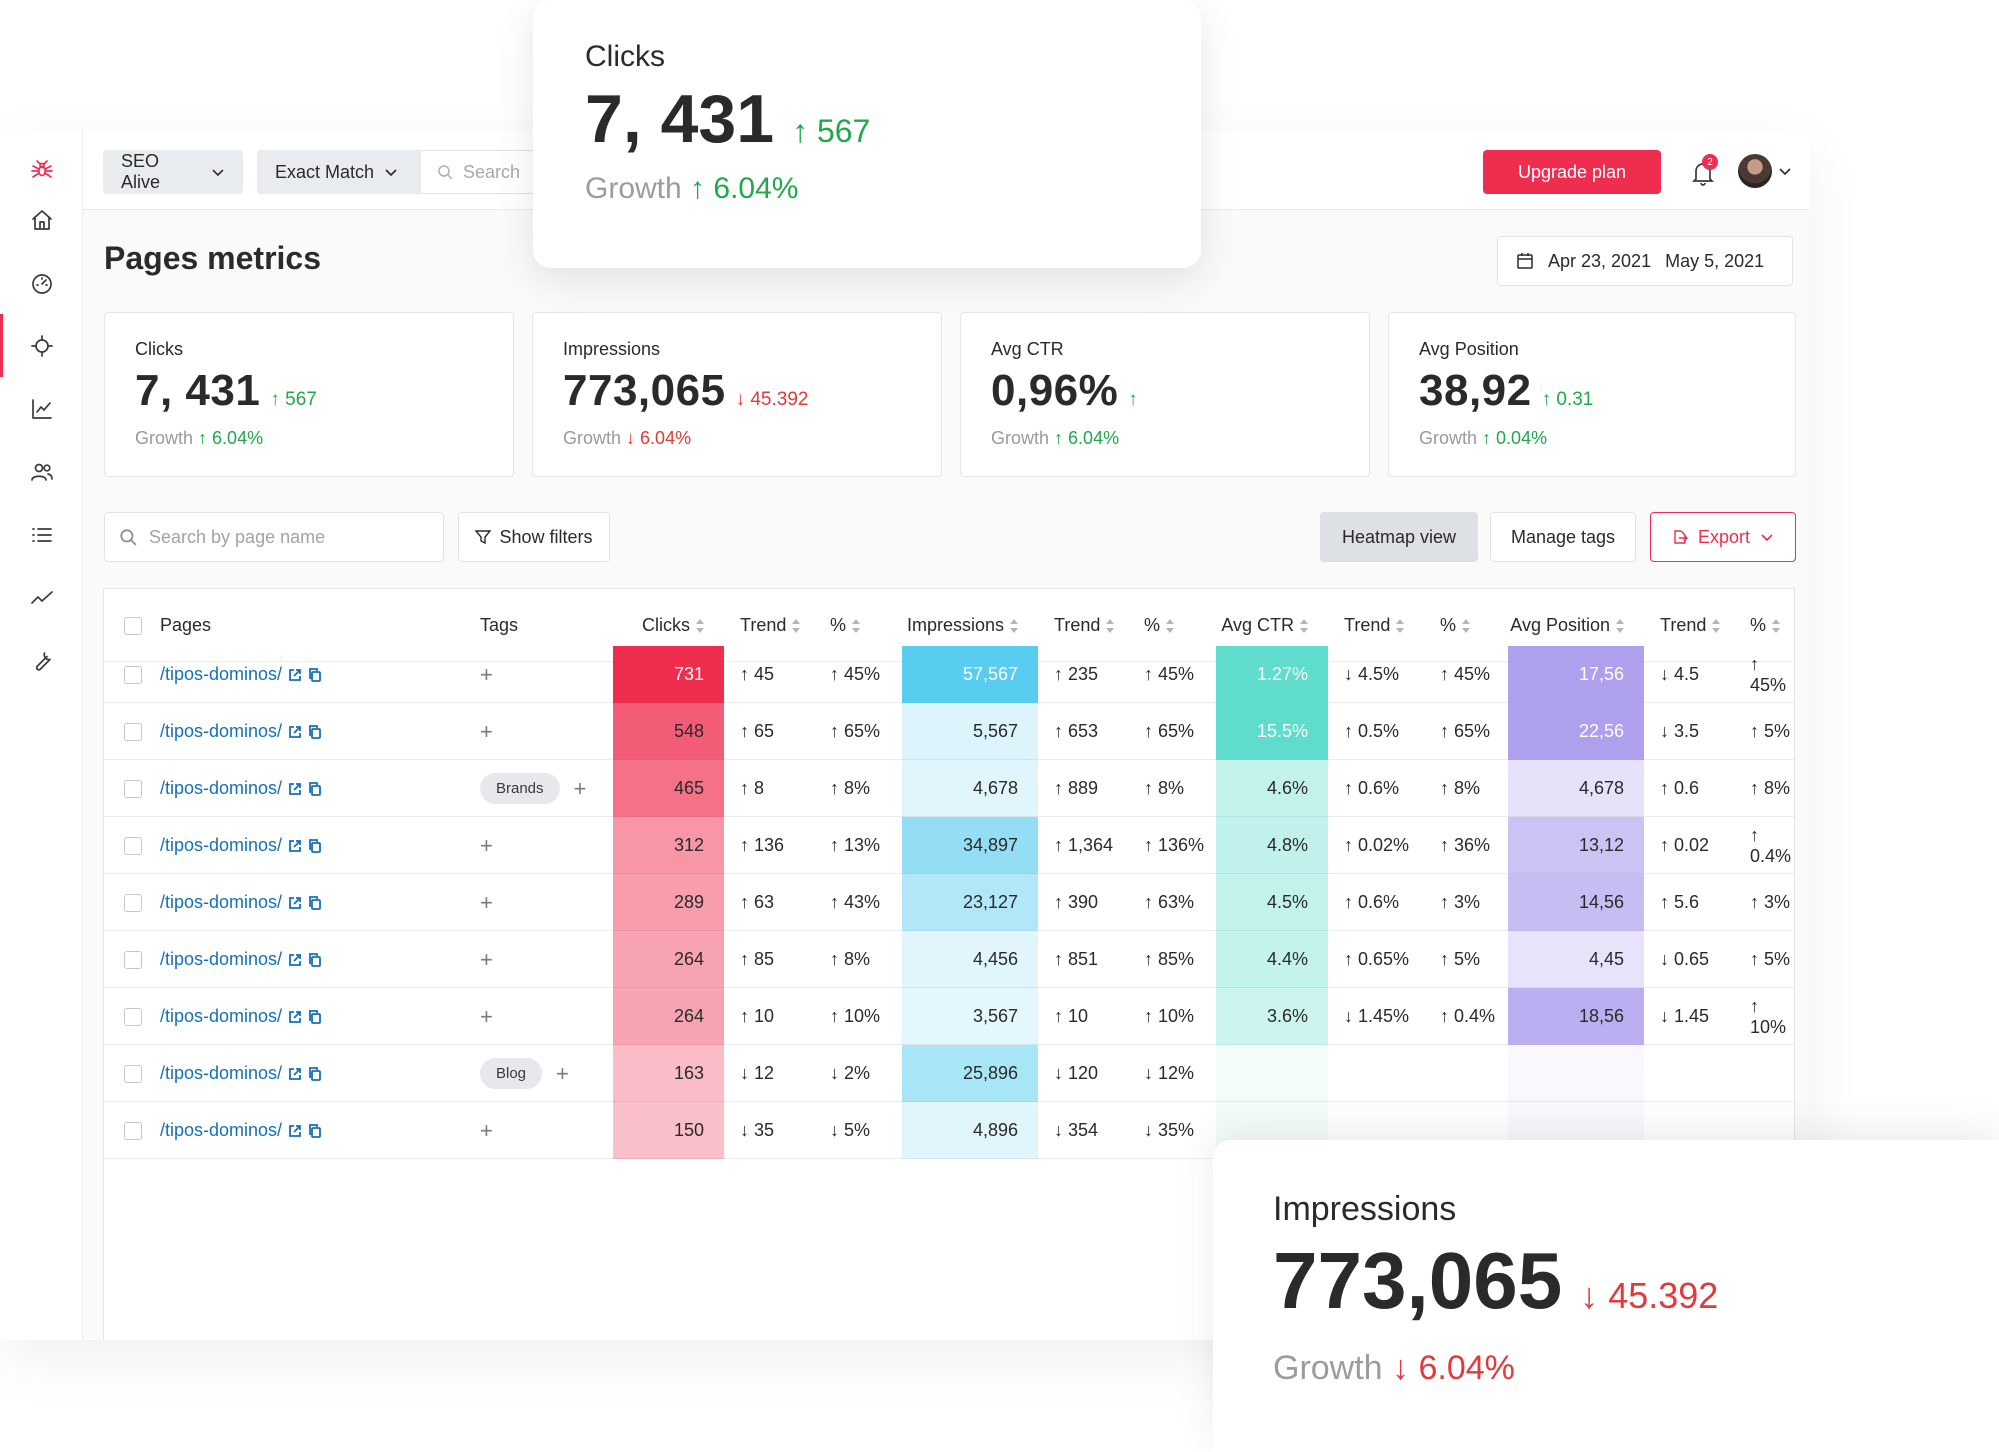 This screenshot has width=1999, height=1452. Describe the element at coordinates (274, 537) in the screenshot. I see `page-search-input: Search by page name` at that location.